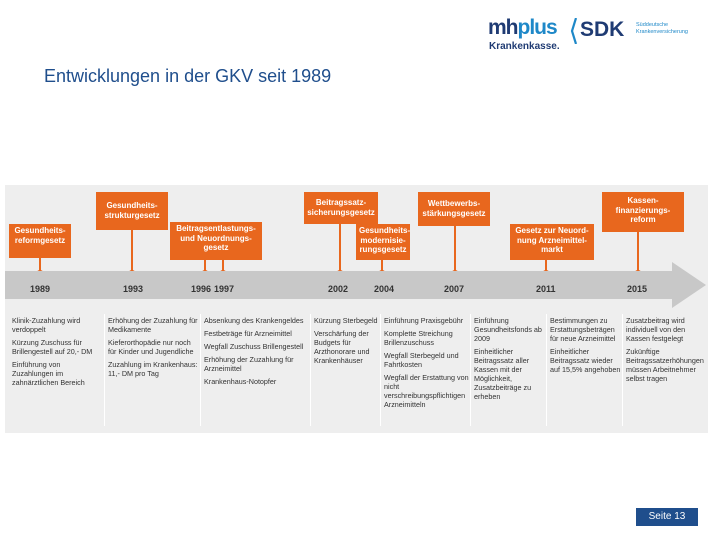  What do you see at coordinates (248, 333) in the screenshot?
I see `event-item: Festbeträge für Arzneimittel` at bounding box center [248, 333].